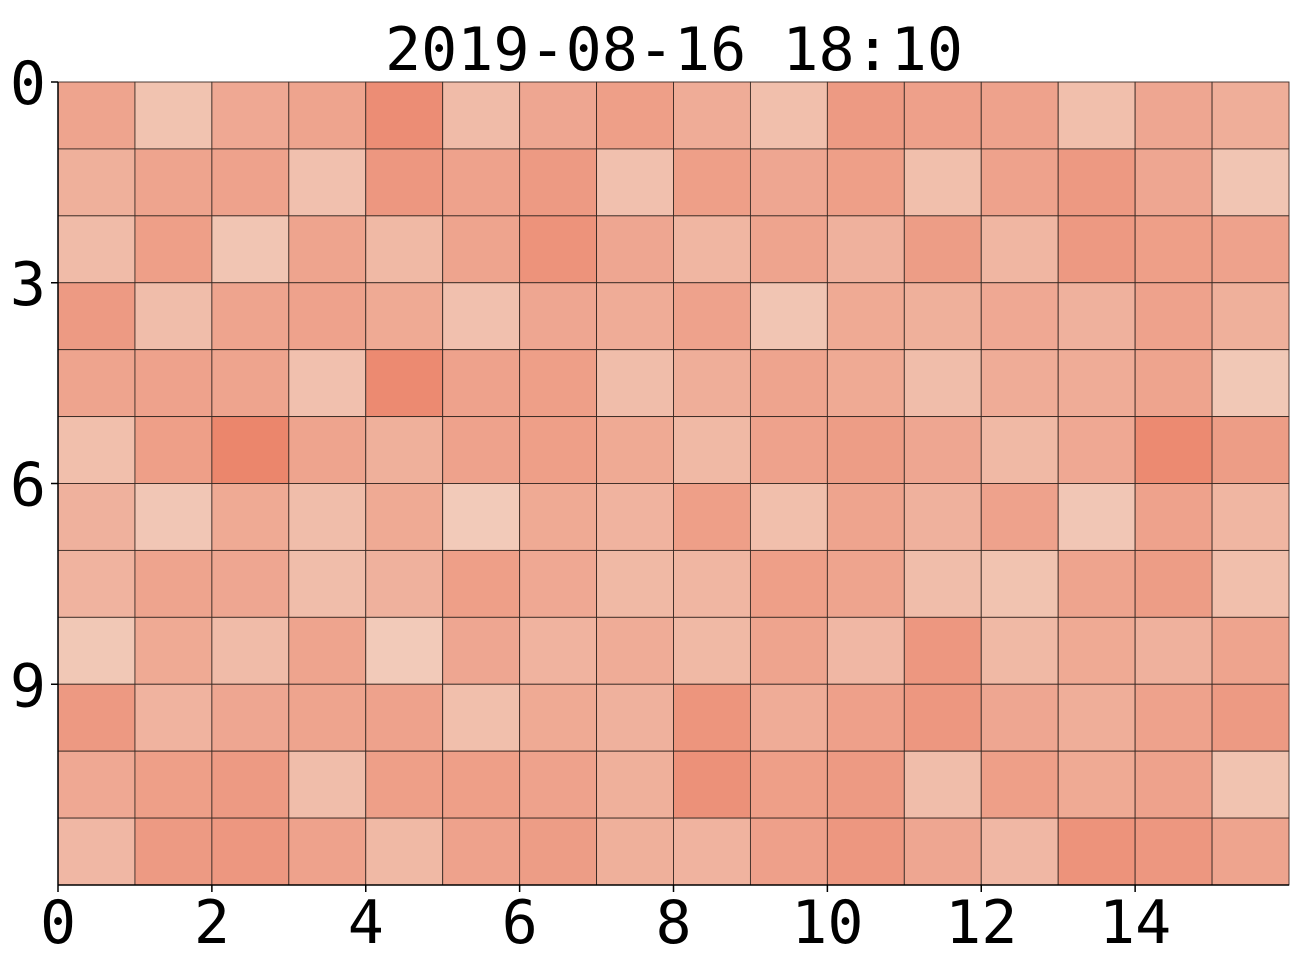  What do you see at coordinates (674, 50) in the screenshot?
I see `chart-title: 2019-08-16 18:10` at bounding box center [674, 50].